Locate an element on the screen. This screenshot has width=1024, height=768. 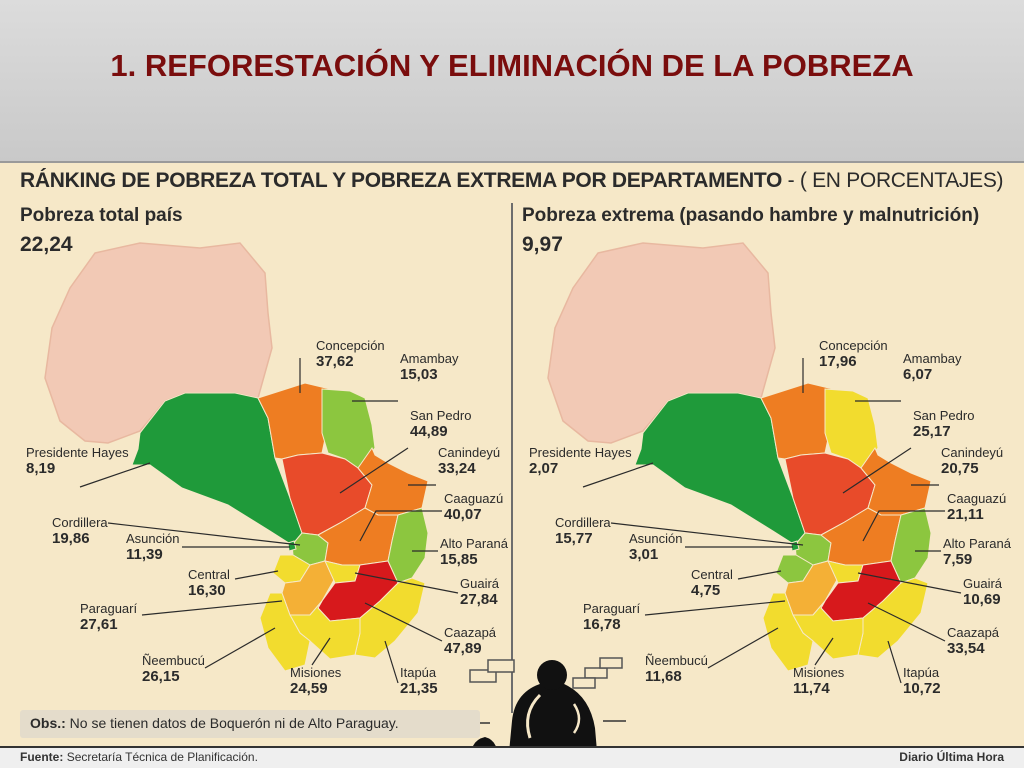
extreme-label-concepcion: Concepción 17,96 is located at coordinates (853, 354).